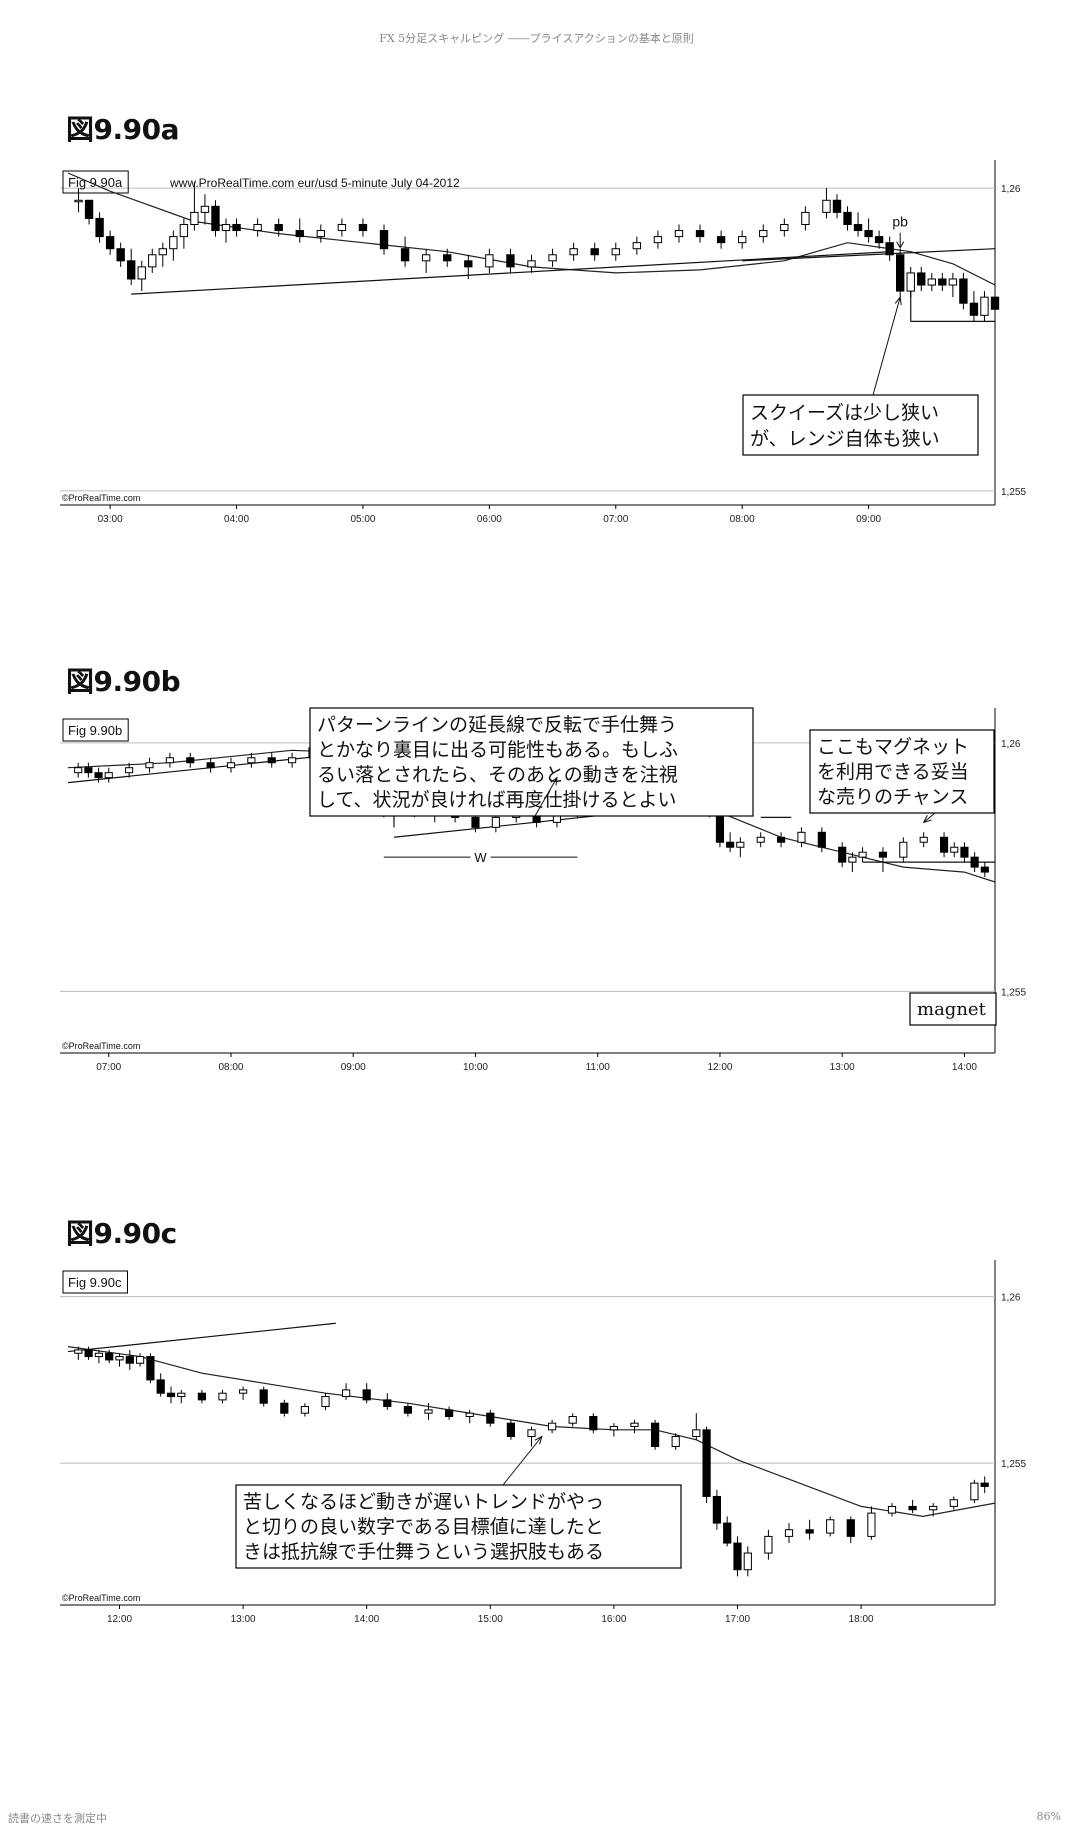 The height and width of the screenshot is (1833, 1073). Describe the element at coordinates (613, 1619) in the screenshot. I see `time-tick-label: 16:00` at that location.